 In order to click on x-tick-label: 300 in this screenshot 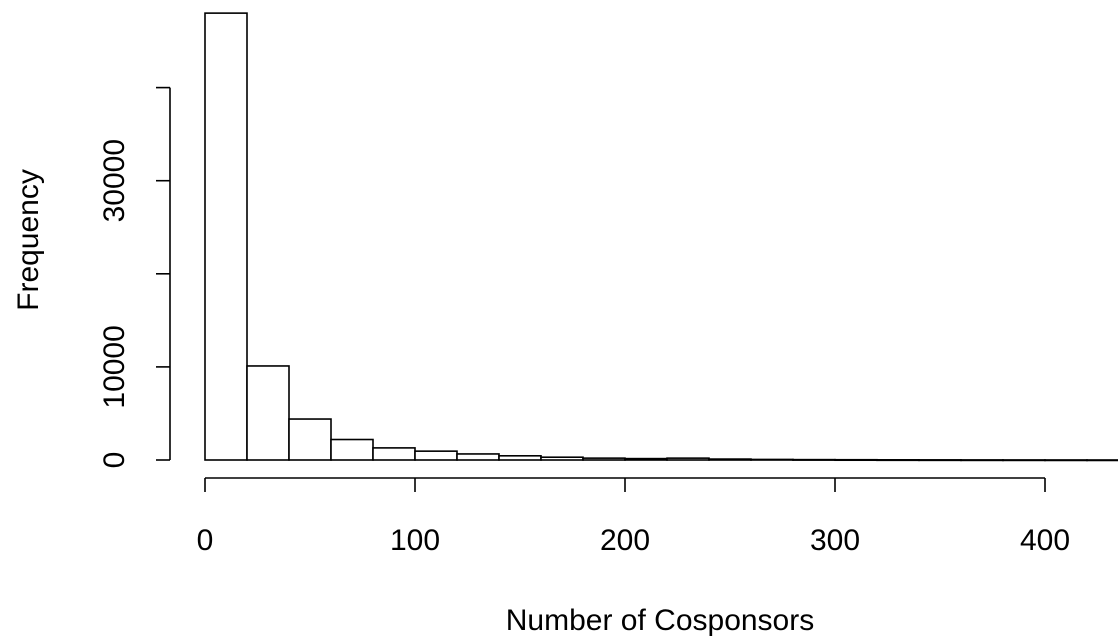, I will do `click(835, 540)`.